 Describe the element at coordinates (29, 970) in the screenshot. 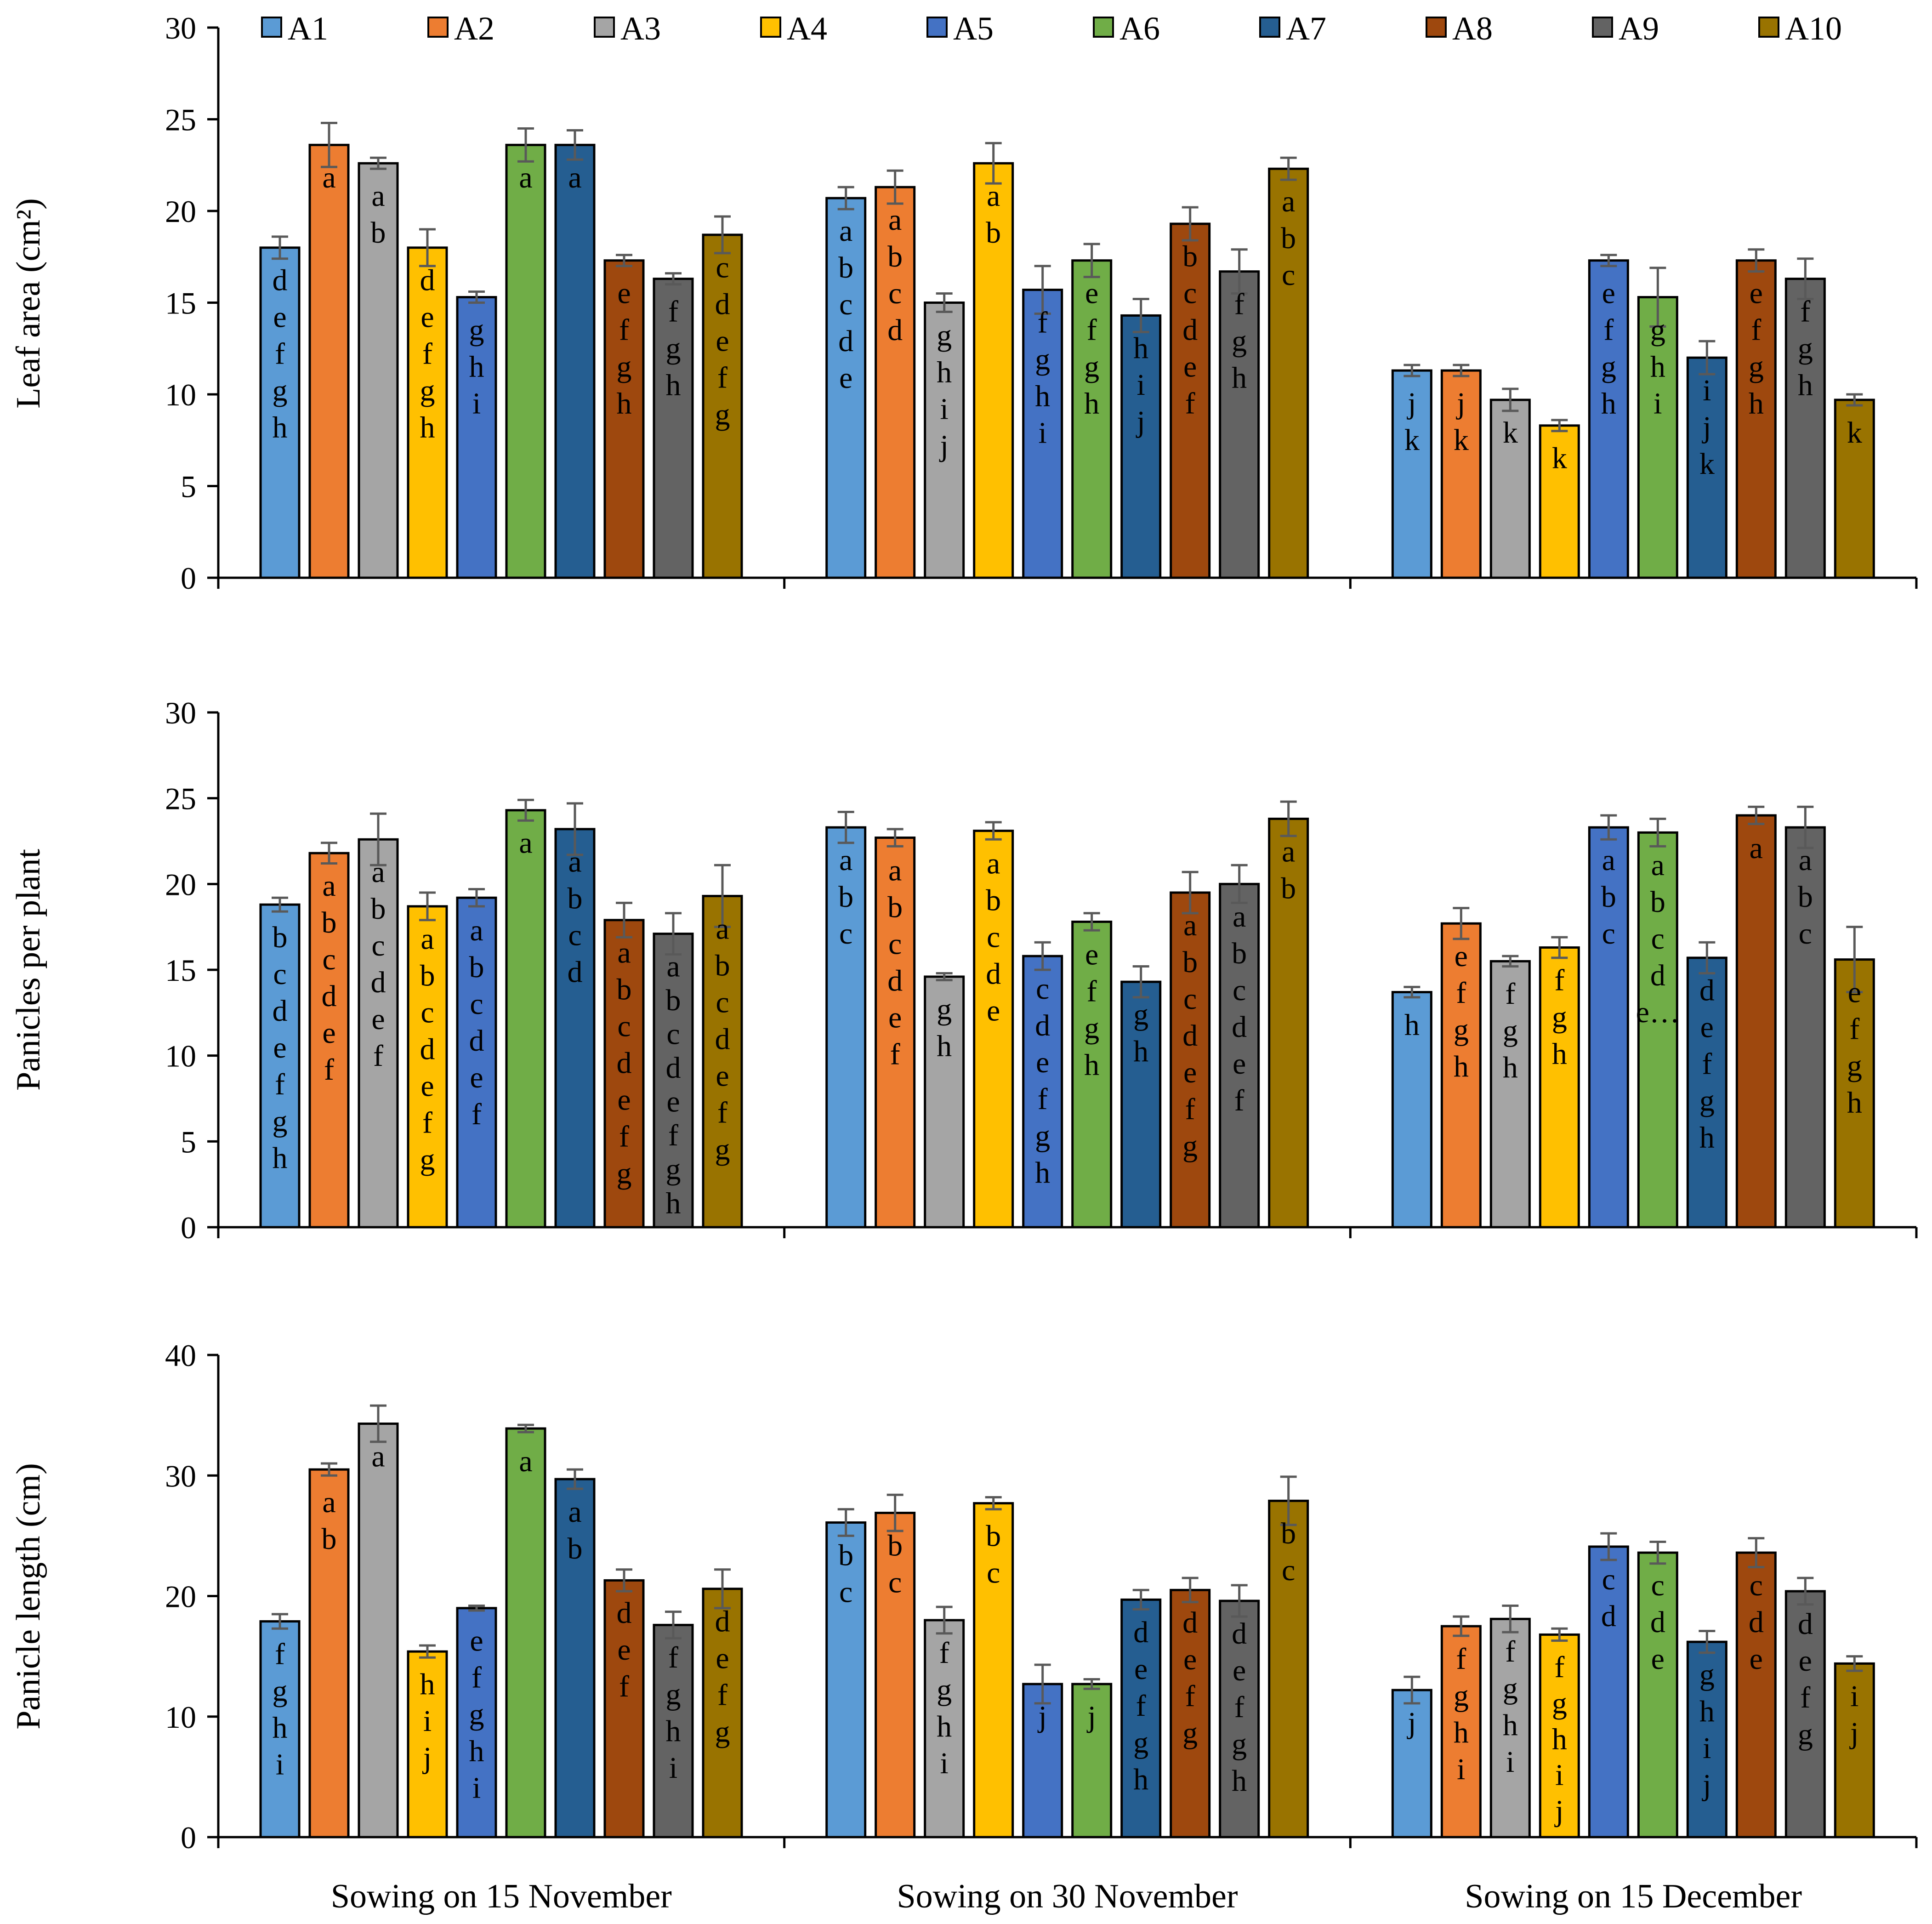

I see `y-axis-label: Panicles per plant` at that location.